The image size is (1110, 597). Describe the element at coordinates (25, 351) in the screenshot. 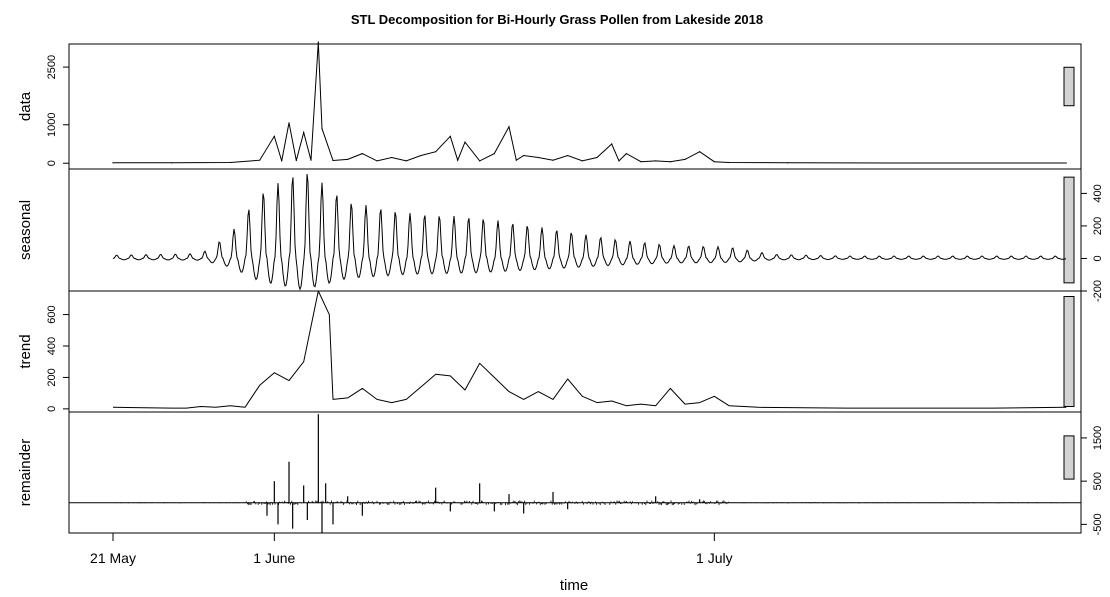

I see `y-axis-label-trend: trend` at that location.